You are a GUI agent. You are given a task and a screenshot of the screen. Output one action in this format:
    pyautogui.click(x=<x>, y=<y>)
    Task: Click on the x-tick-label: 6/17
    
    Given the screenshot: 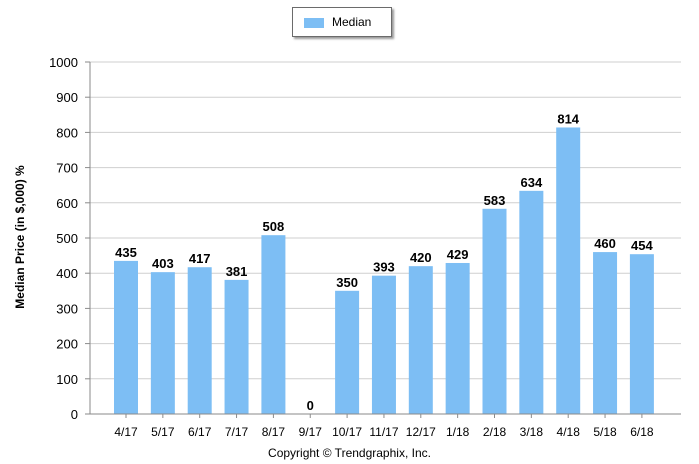 What is the action you would take?
    pyautogui.click(x=200, y=432)
    